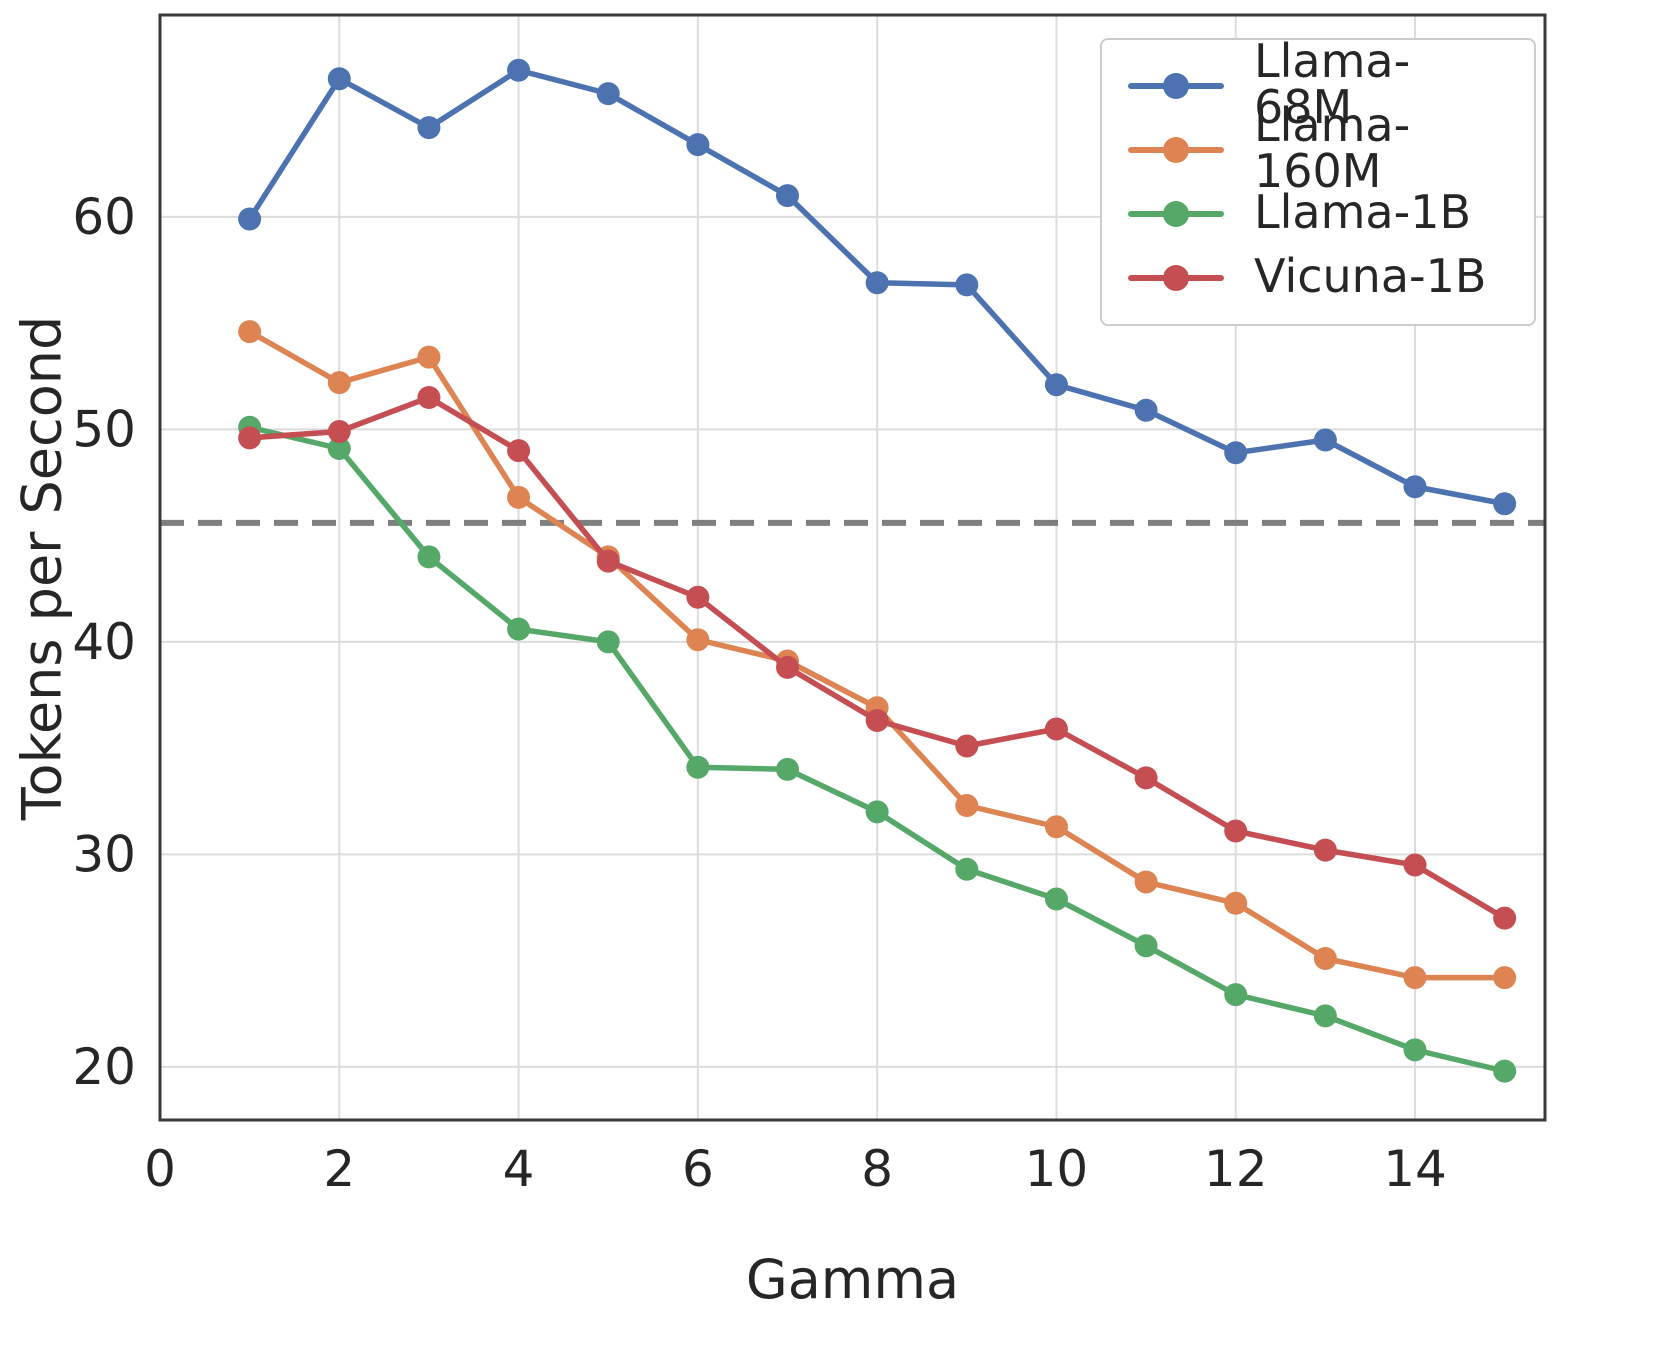  What do you see at coordinates (519, 1169) in the screenshot?
I see `x-tick-label: 4` at bounding box center [519, 1169].